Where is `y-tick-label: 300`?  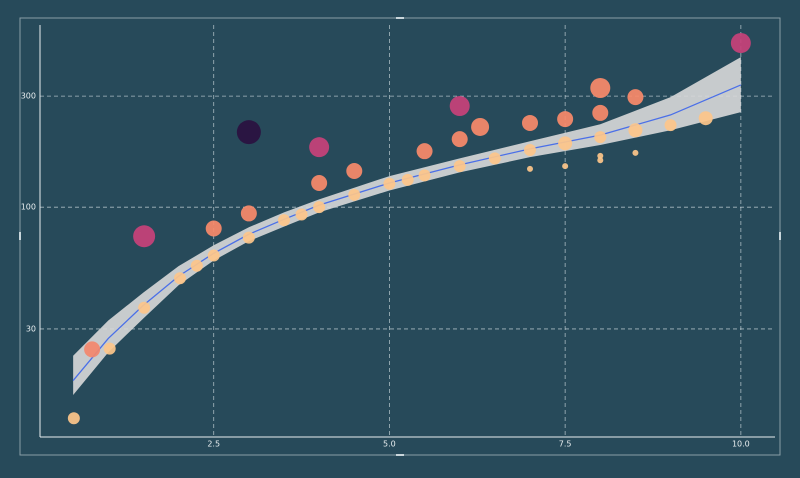
y-tick-label: 300 is located at coordinates (28, 96).